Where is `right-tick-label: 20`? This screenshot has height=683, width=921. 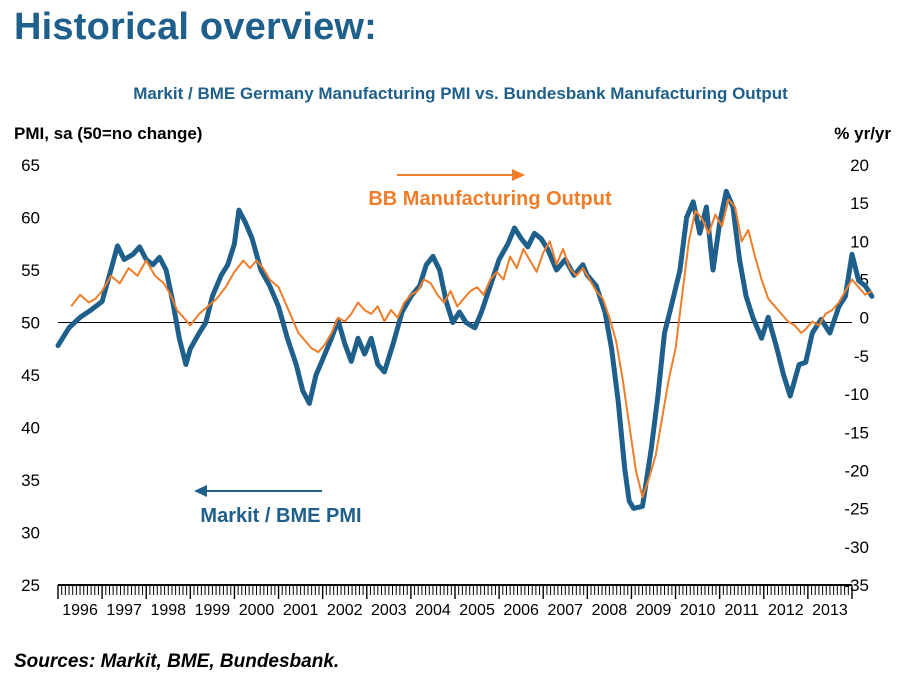 right-tick-label: 20 is located at coordinates (859, 165).